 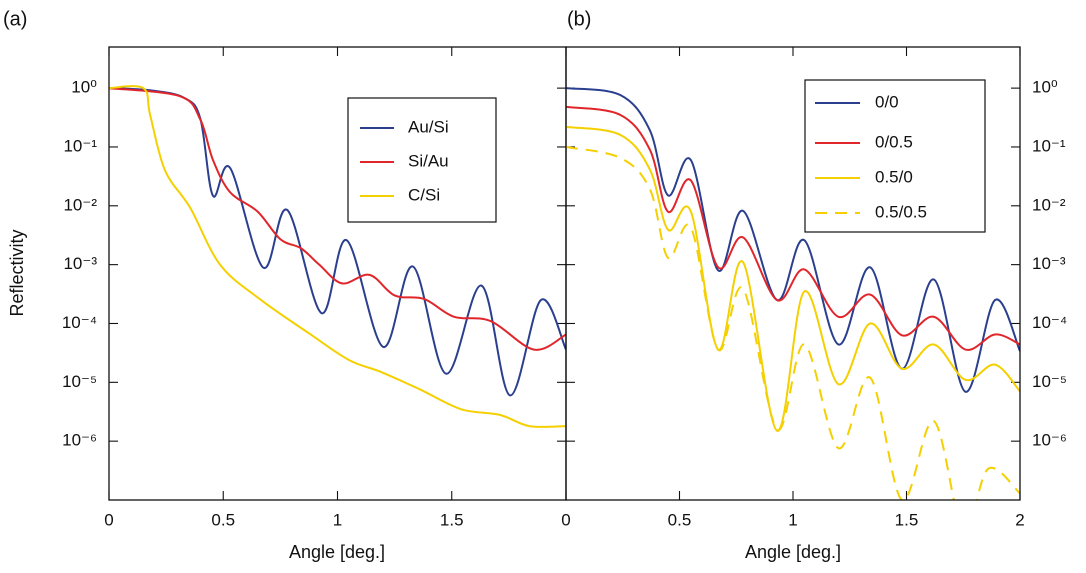 What do you see at coordinates (1019, 519) in the screenshot?
I see `x-tick-label: 2` at bounding box center [1019, 519].